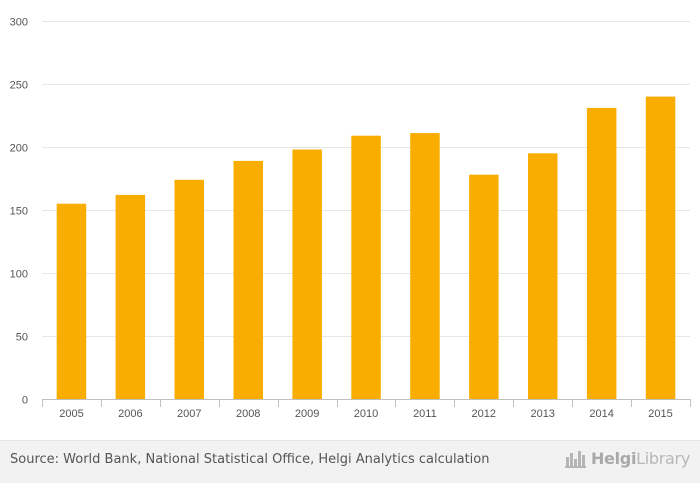 This screenshot has height=483, width=700. What do you see at coordinates (130, 414) in the screenshot?
I see `x-tick-label-2006: 2006` at bounding box center [130, 414].